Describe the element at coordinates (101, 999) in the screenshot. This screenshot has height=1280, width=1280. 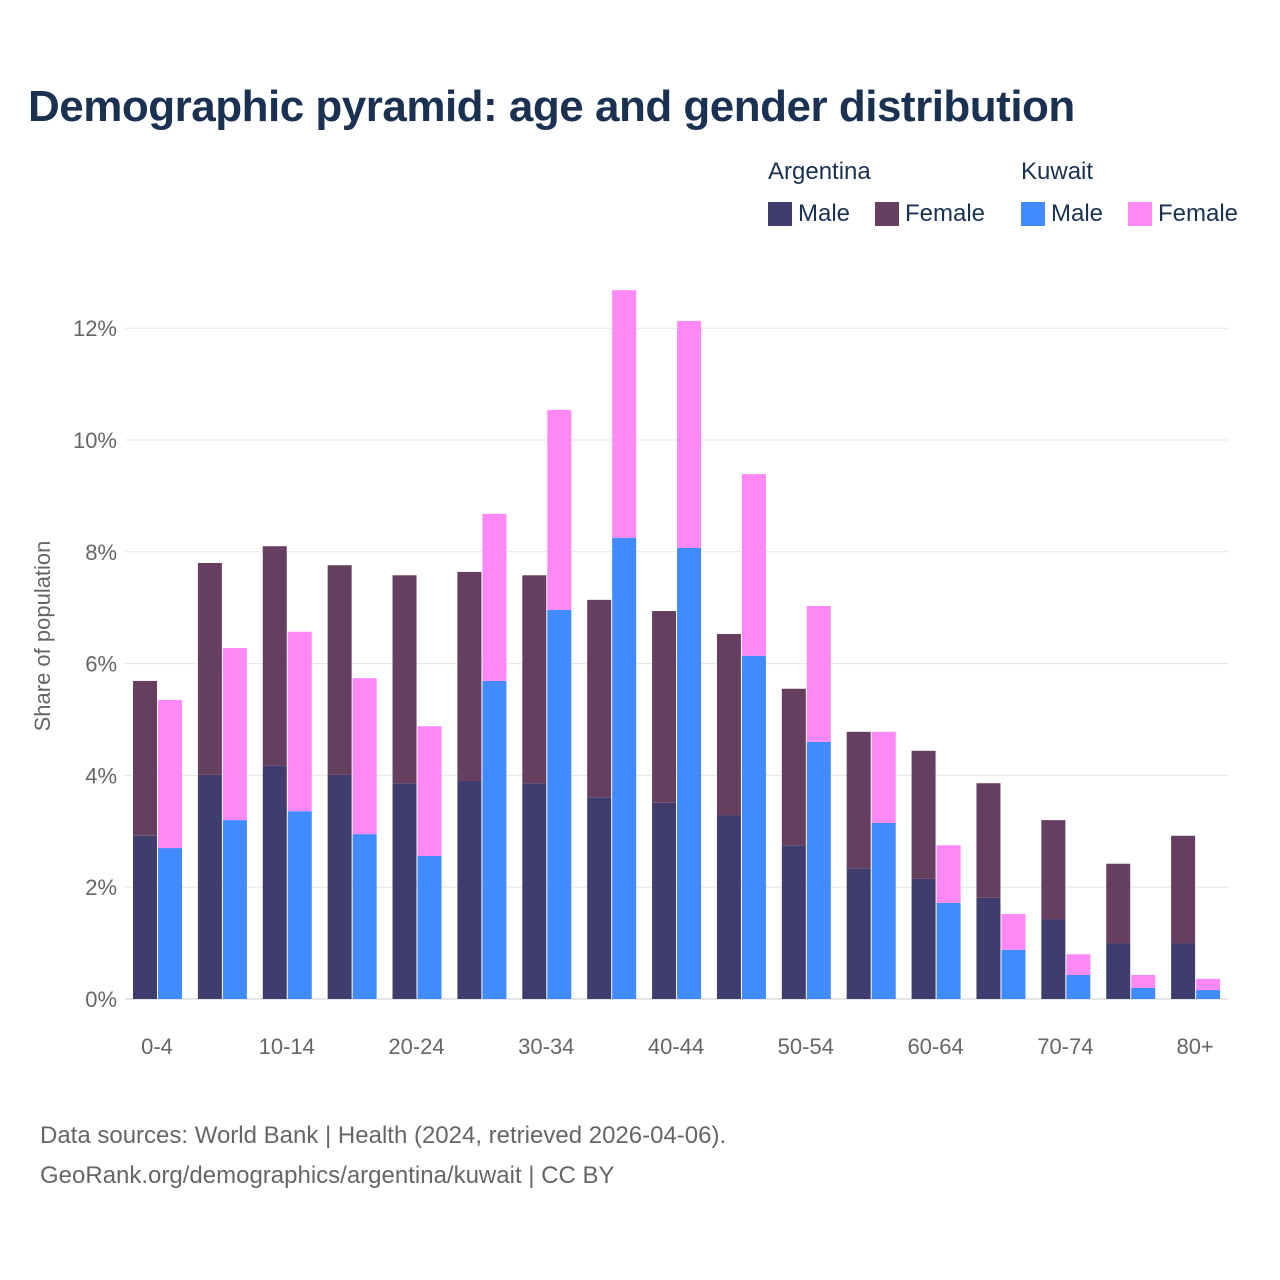
I see `y-tick-label: 0%` at that location.